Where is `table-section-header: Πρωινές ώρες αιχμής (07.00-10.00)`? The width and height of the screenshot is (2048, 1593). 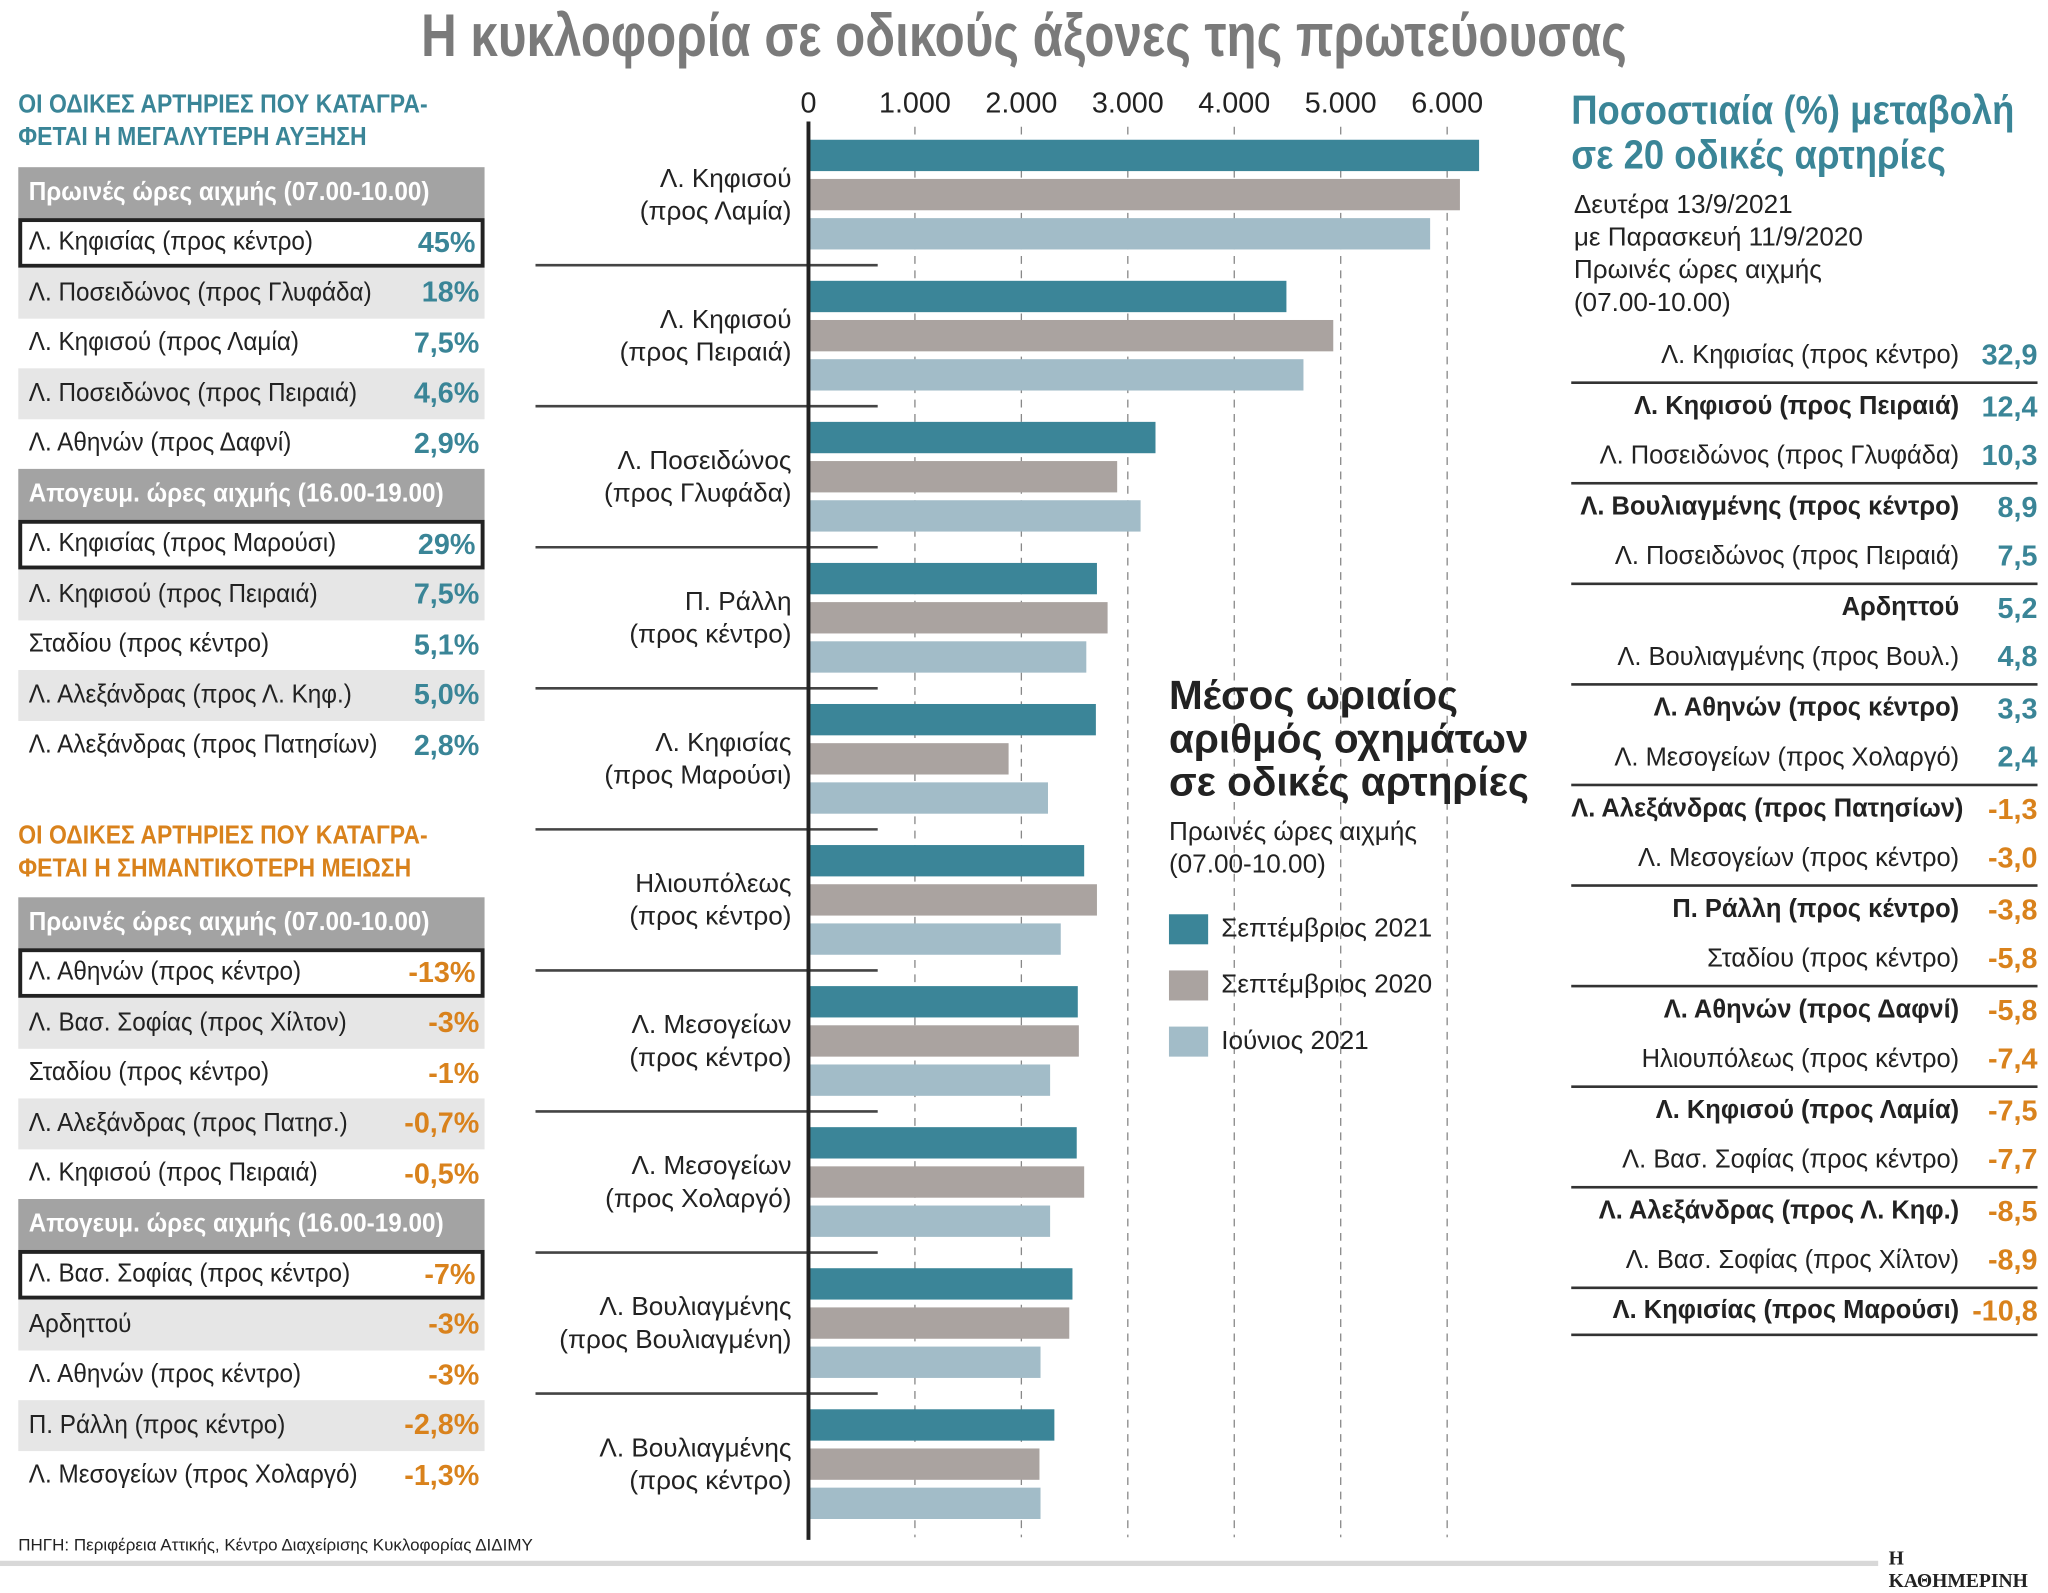 table-section-header: Πρωινές ώρες αιχμής (07.00-10.00) is located at coordinates (251, 192).